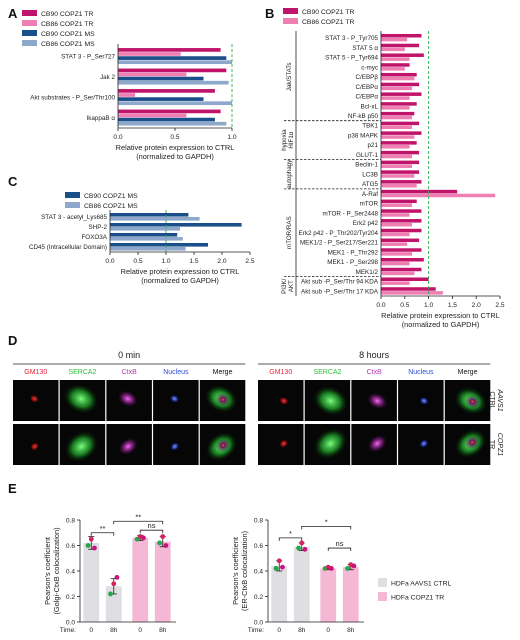 The height and width of the screenshot is (640, 520). I want to click on legend-label: CB86 COPZ1 MS, so click(111, 206).